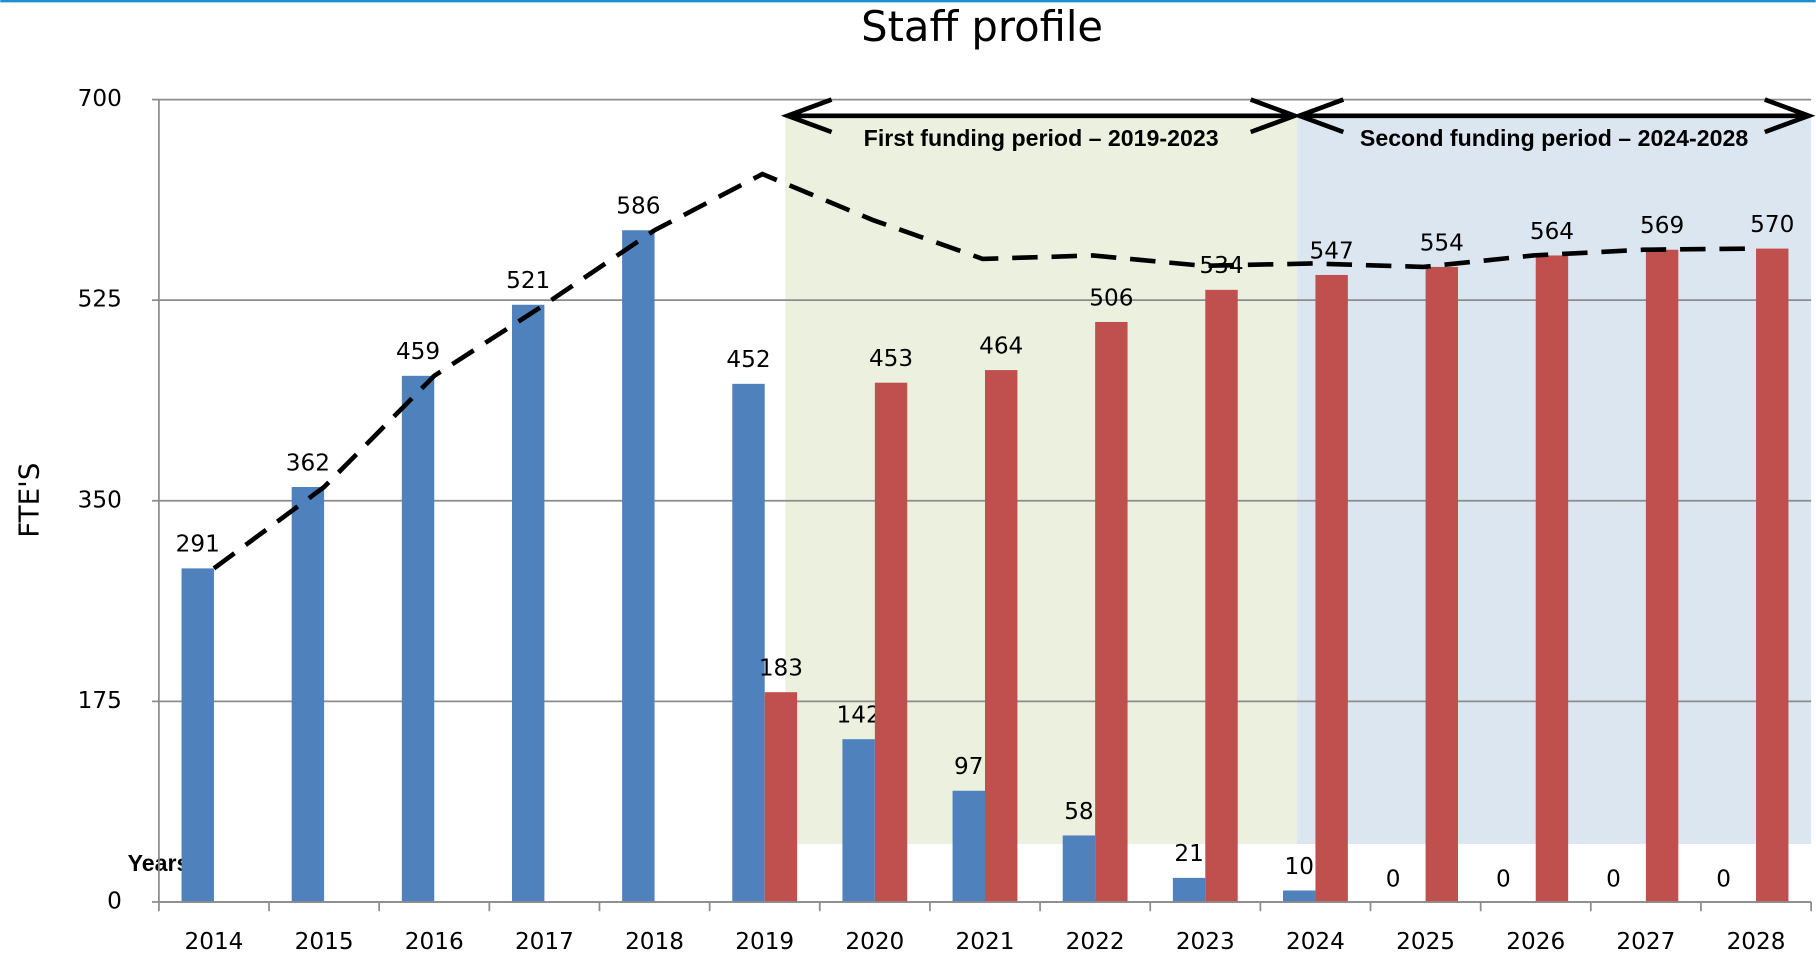 This screenshot has height=961, width=1816. What do you see at coordinates (1001, 346) in the screenshot?
I see `data-label: 464` at bounding box center [1001, 346].